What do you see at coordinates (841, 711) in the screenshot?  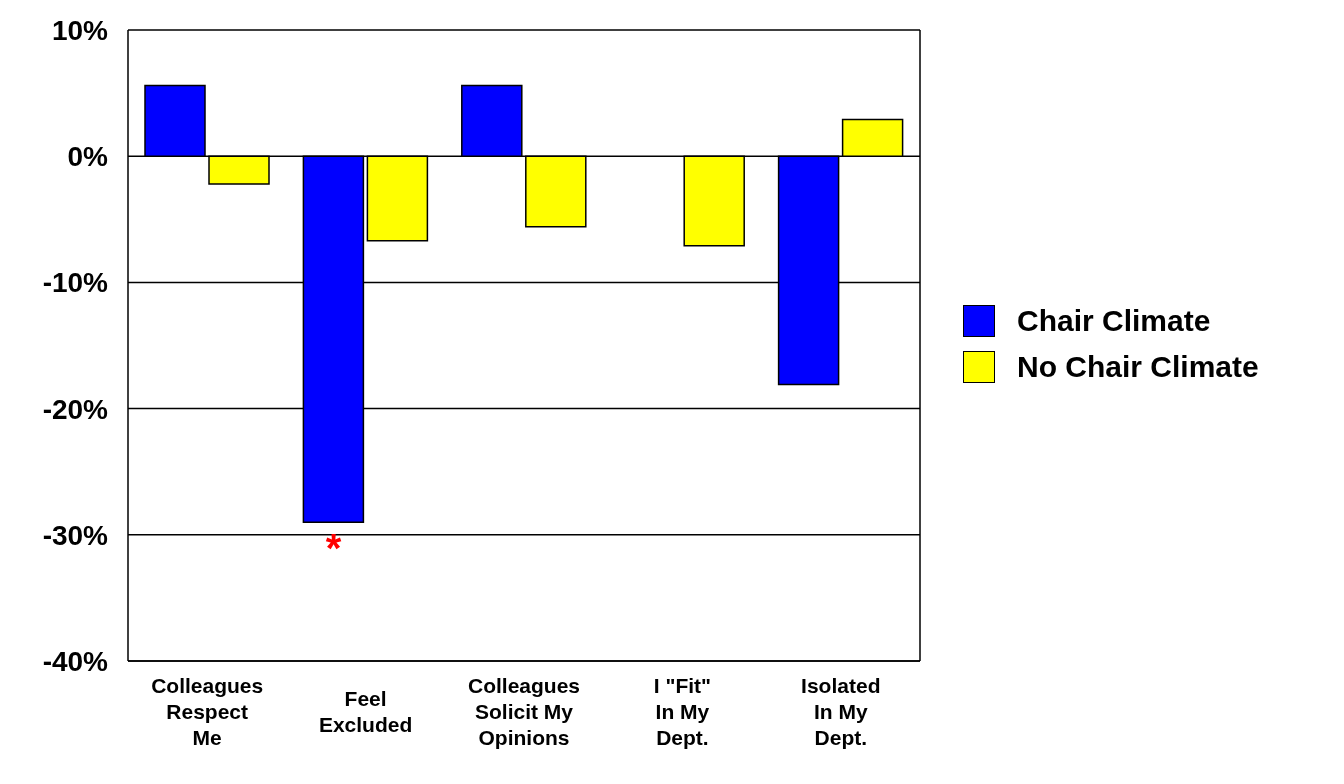 I see `x-tick-label: Isolated In My Dept.` at bounding box center [841, 711].